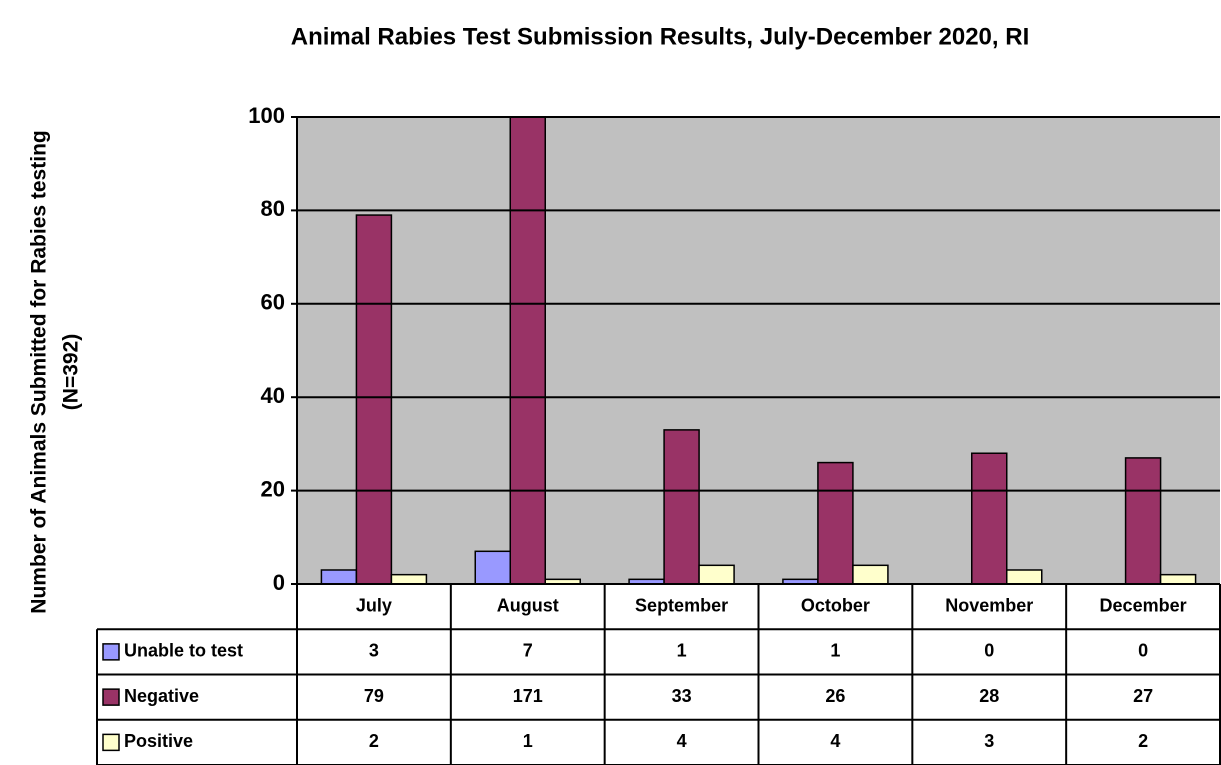 The image size is (1221, 765). Describe the element at coordinates (273, 488) in the screenshot. I see `y-tick-label: 20` at that location.